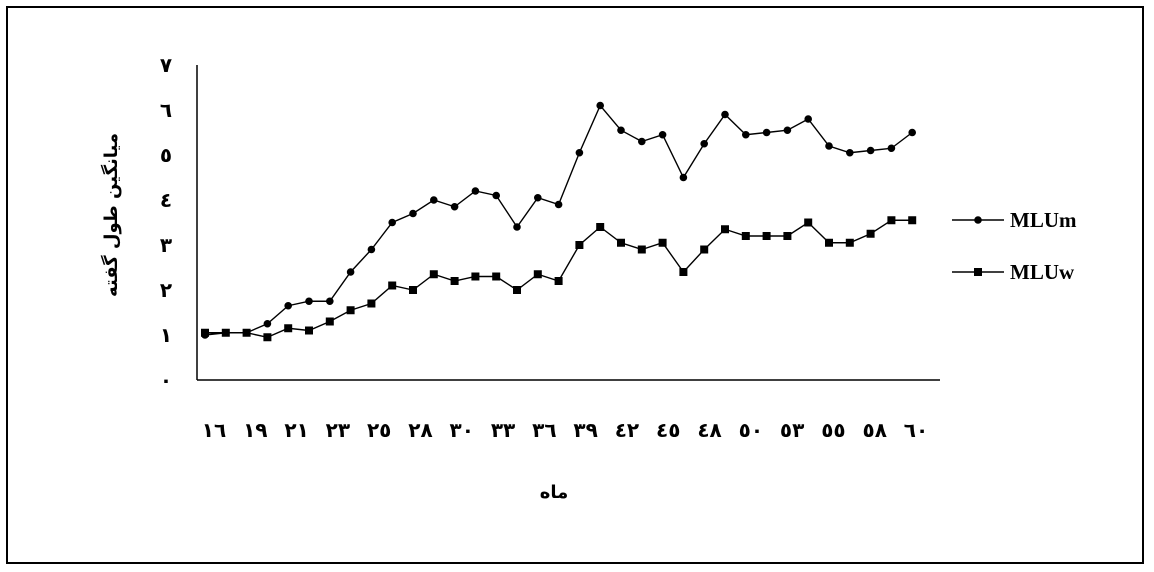  I want to click on x-tick-label: ٥۰, so click(751, 430).